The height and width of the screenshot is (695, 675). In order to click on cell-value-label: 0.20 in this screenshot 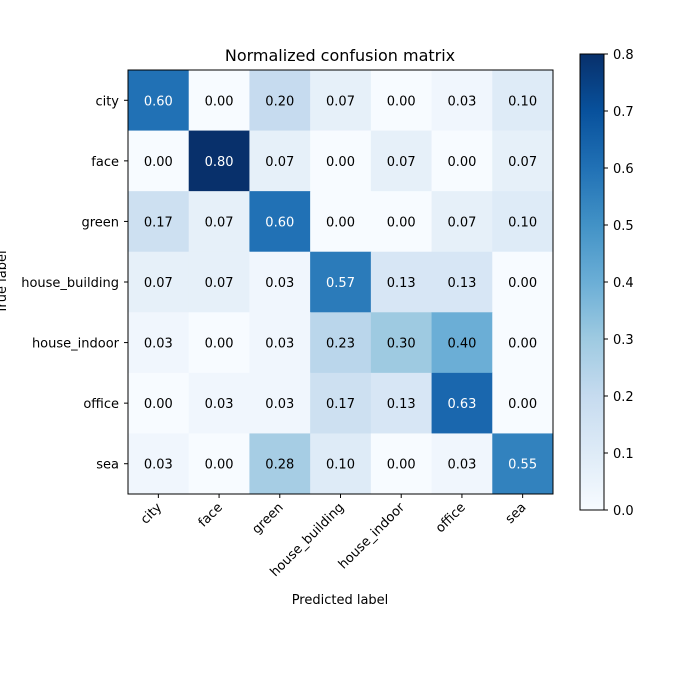, I will do `click(279, 101)`.